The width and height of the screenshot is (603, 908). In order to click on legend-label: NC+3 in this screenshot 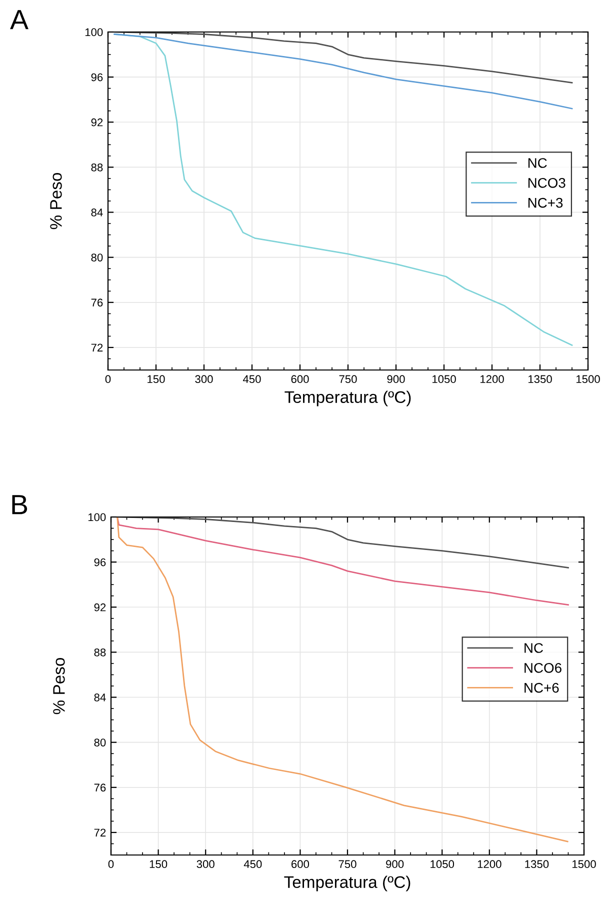, I will do `click(545, 203)`.